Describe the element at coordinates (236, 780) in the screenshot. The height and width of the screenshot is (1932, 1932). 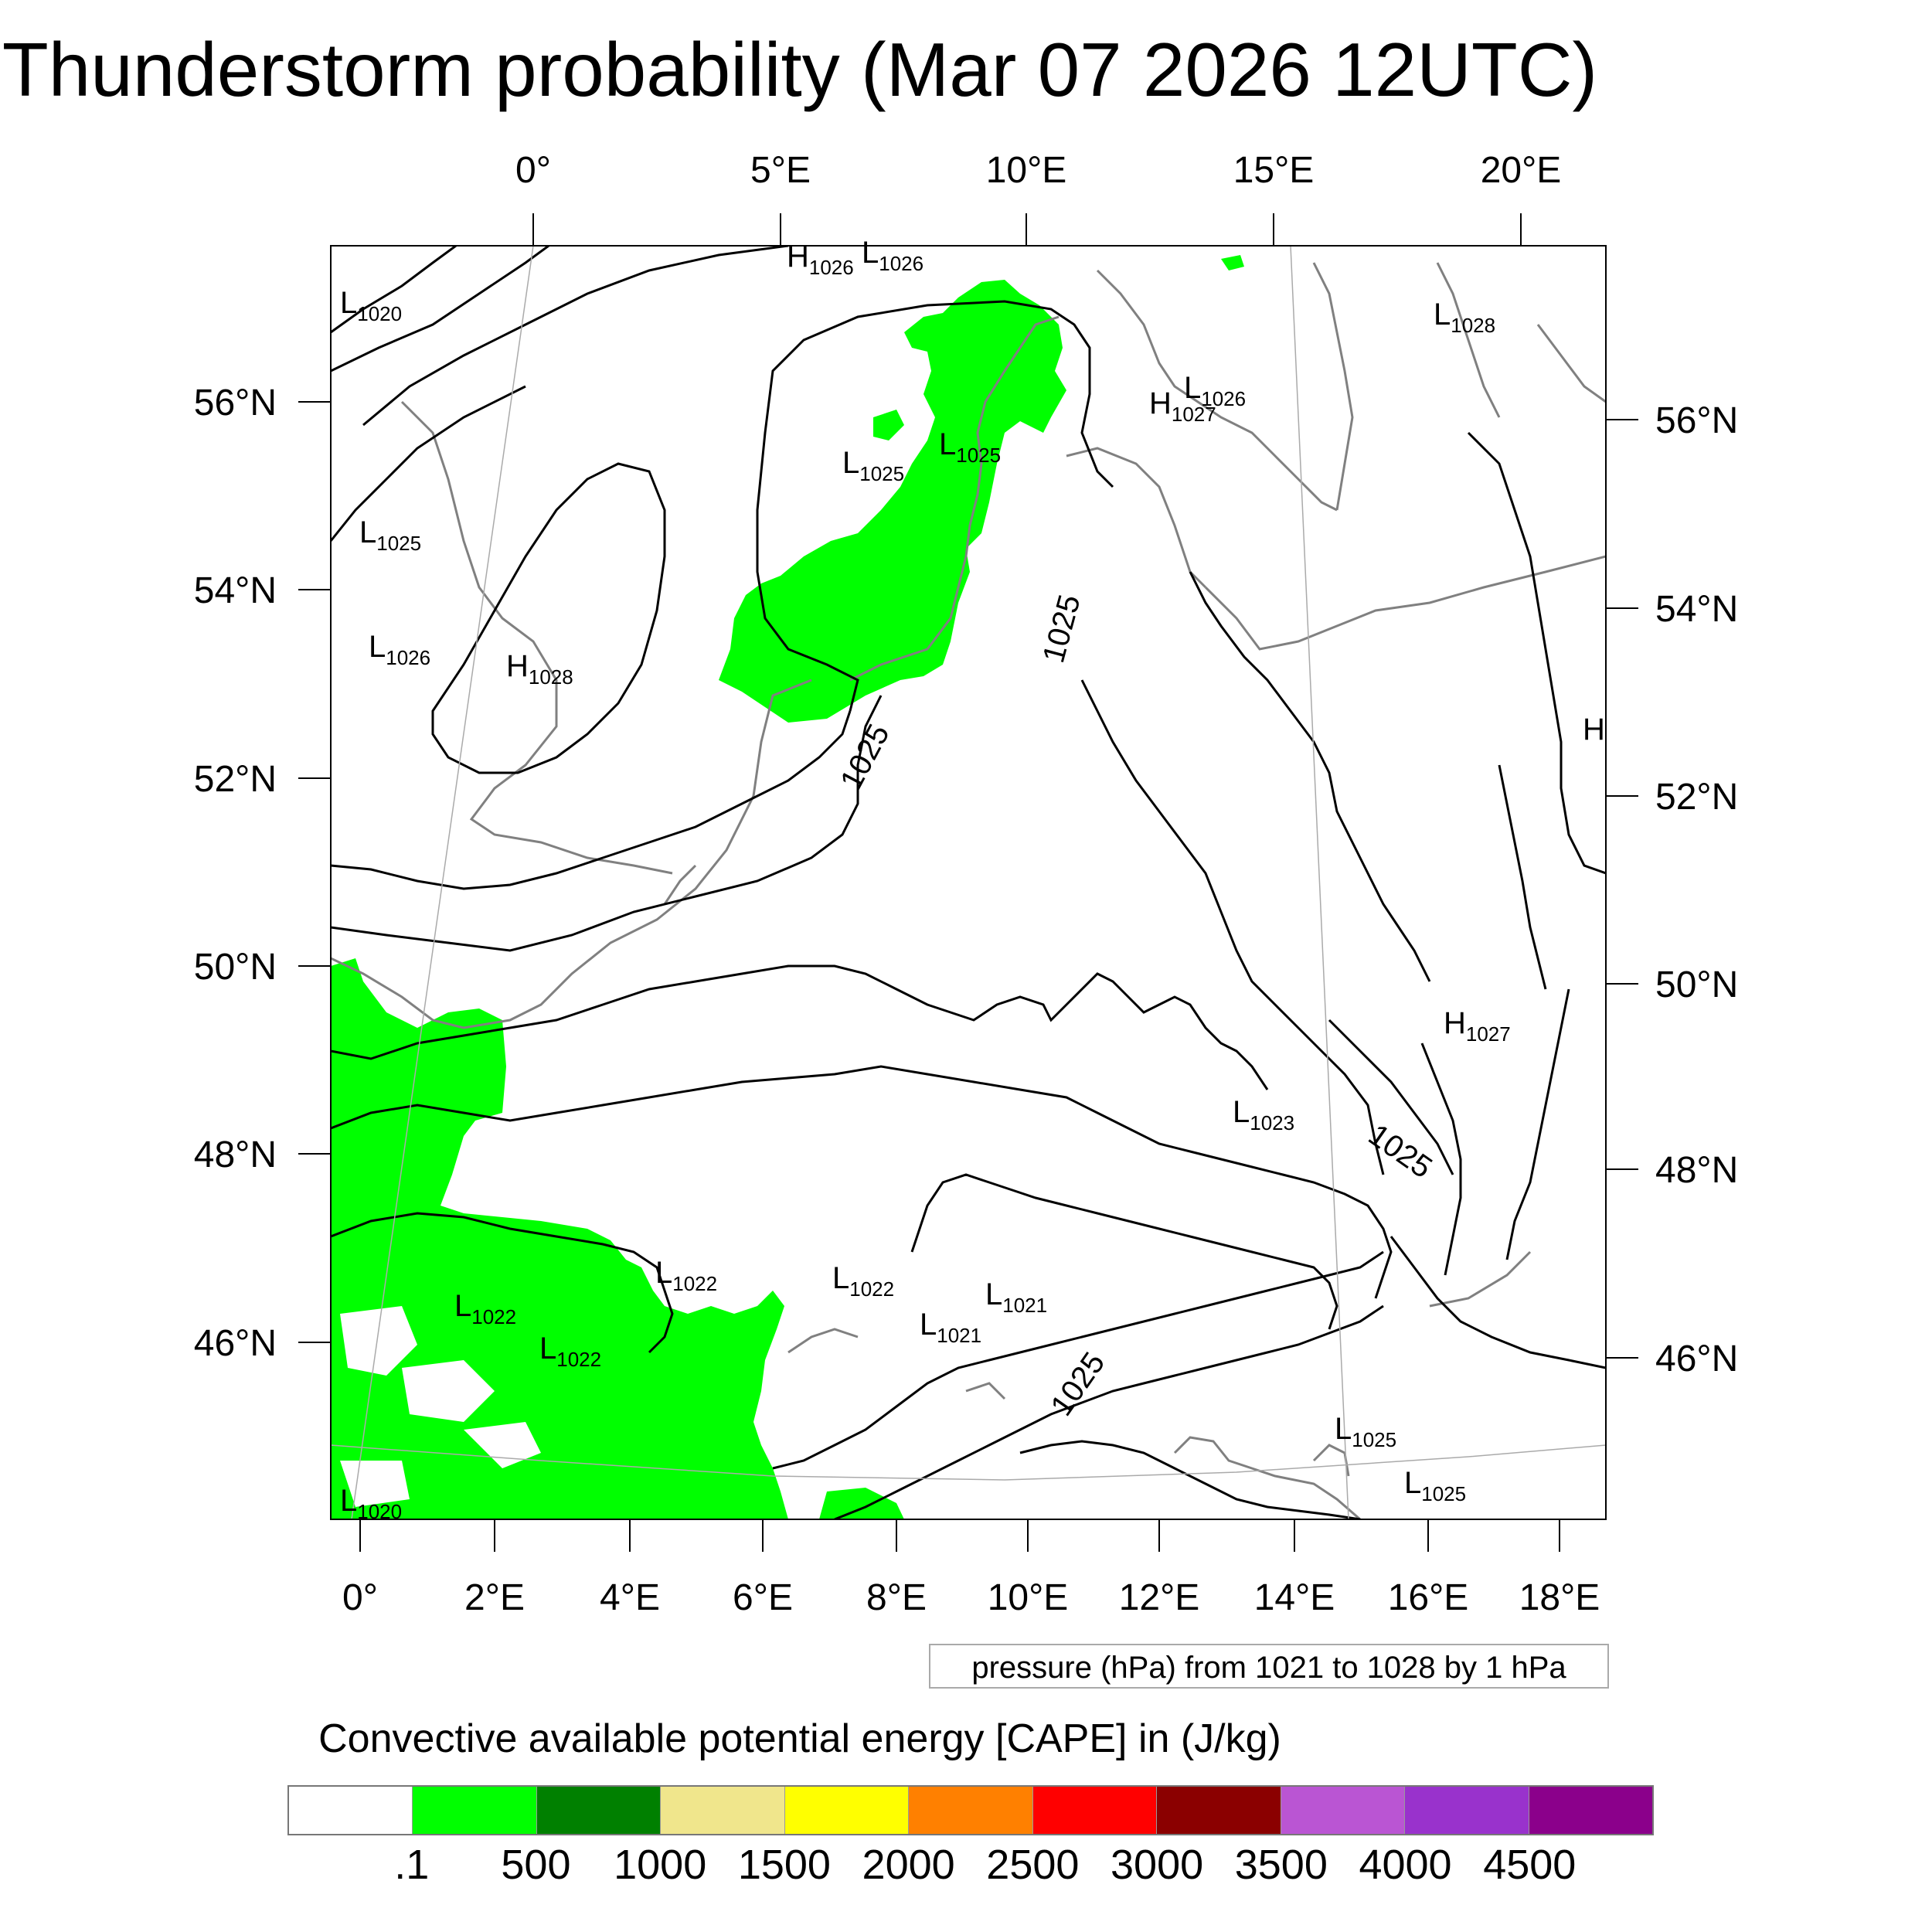
I see `left-lat-label: 52°N` at that location.